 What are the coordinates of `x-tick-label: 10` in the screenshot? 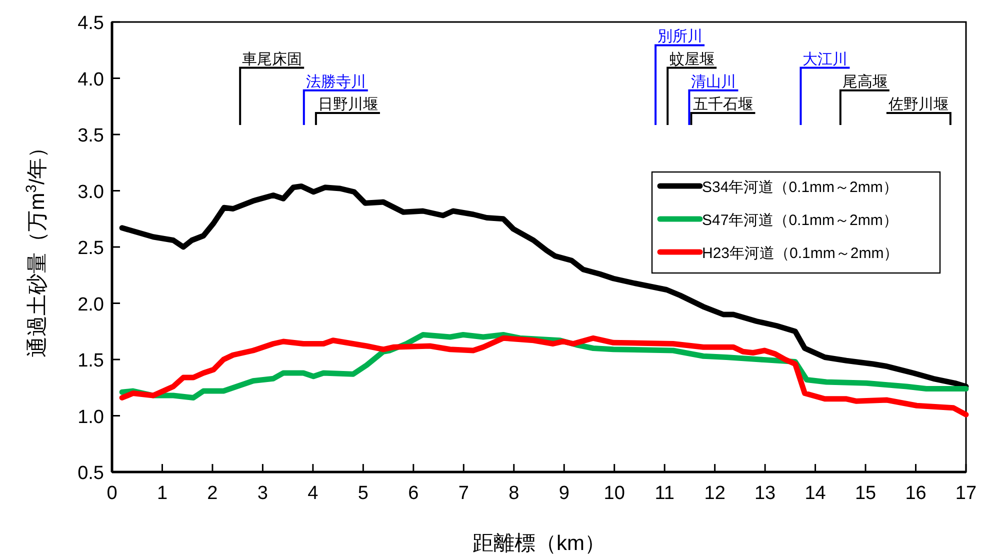 It's located at (614, 493).